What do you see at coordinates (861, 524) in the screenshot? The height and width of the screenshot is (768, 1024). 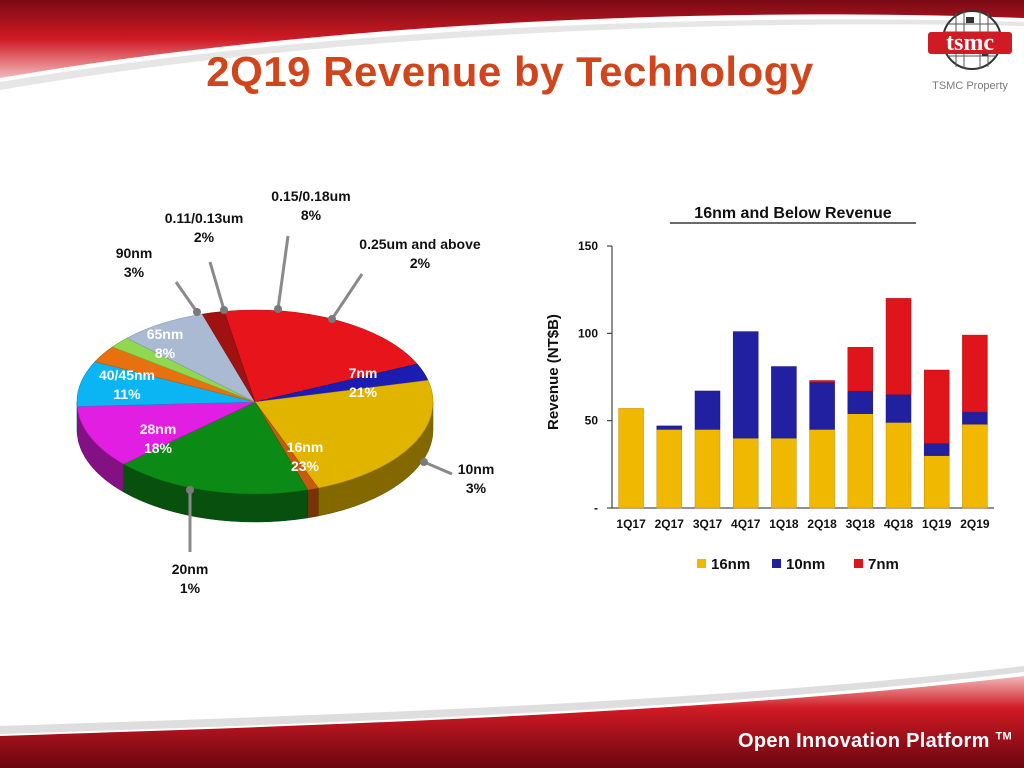 I see `x-tick-label: 3Q18` at bounding box center [861, 524].